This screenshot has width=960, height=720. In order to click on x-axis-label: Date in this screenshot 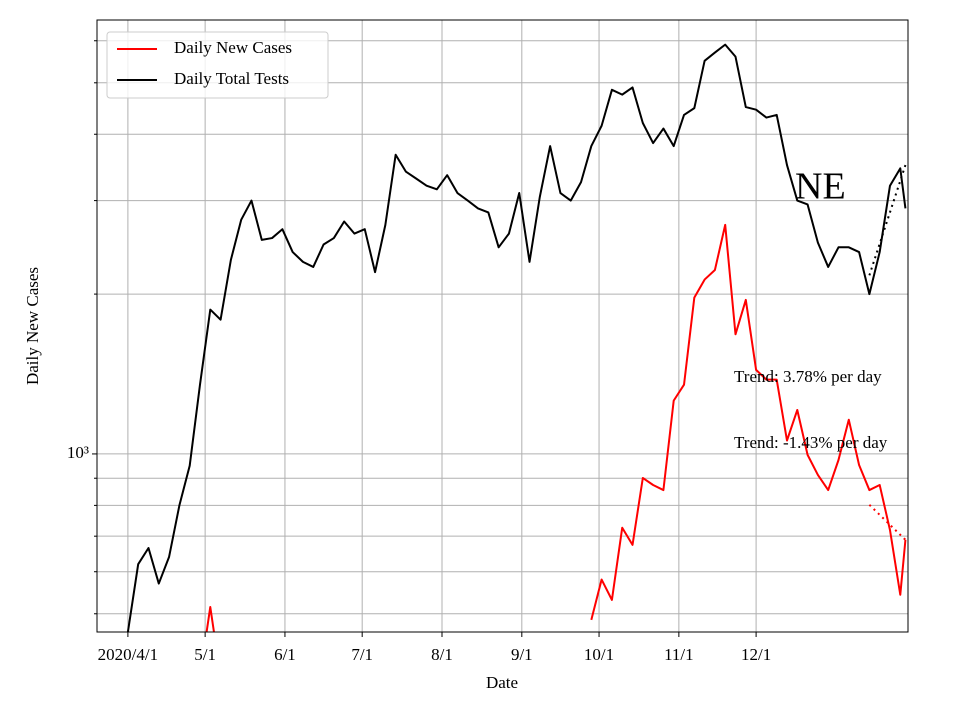, I will do `click(502, 682)`.